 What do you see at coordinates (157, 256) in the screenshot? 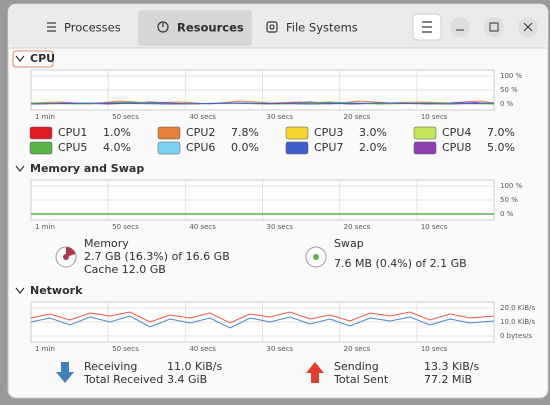
I see `memory-usage: 2.7 GB (16.3%) of 16.6 GB` at bounding box center [157, 256].